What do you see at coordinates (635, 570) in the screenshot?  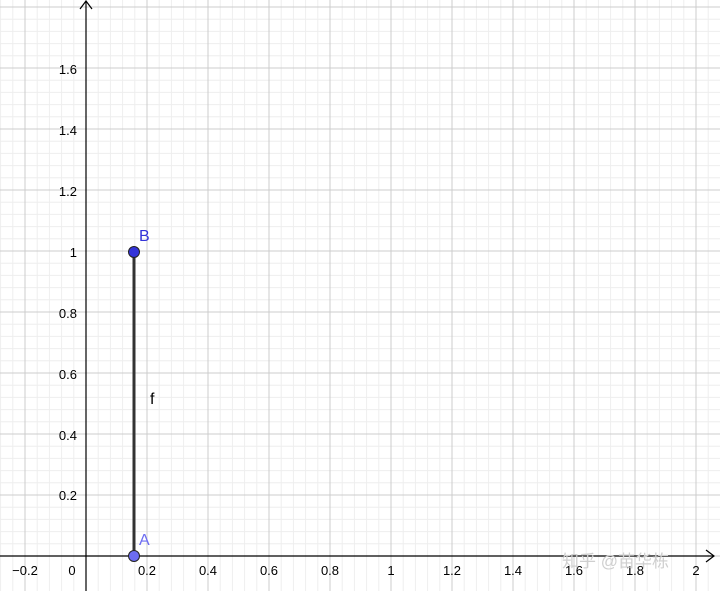 I see `x-tick-label: 1.8` at bounding box center [635, 570].